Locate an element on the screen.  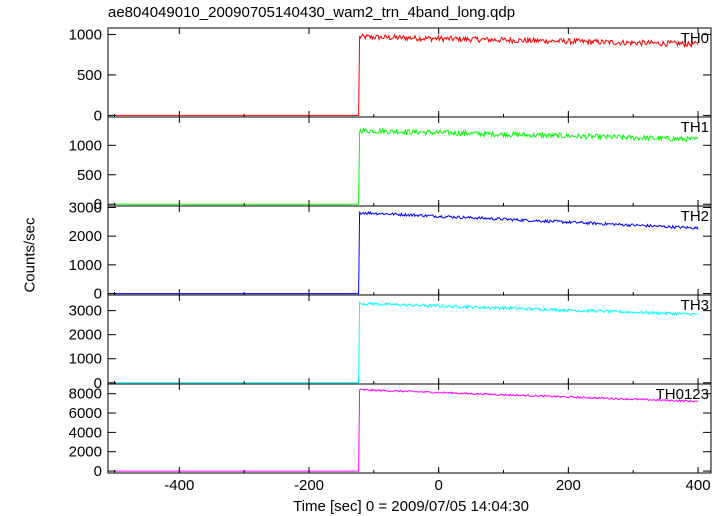
series-line-th2 is located at coordinates (406, 253).